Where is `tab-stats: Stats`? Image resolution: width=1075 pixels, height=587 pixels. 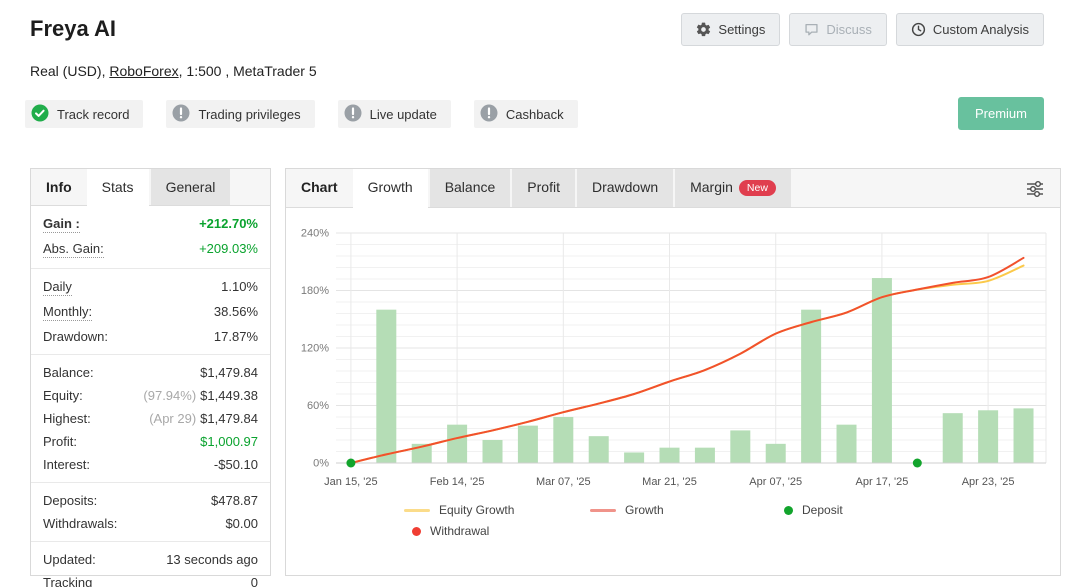 tab-stats: Stats is located at coordinates (117, 187).